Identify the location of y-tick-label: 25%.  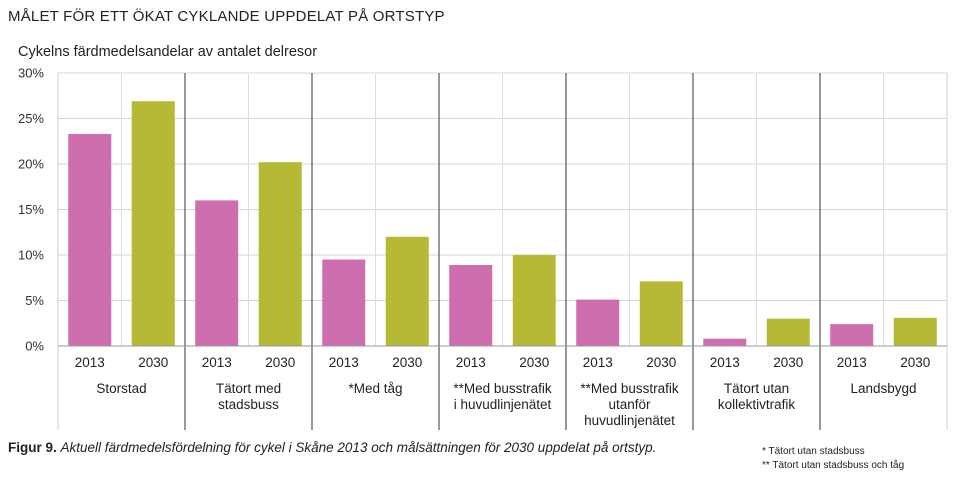
(31, 118).